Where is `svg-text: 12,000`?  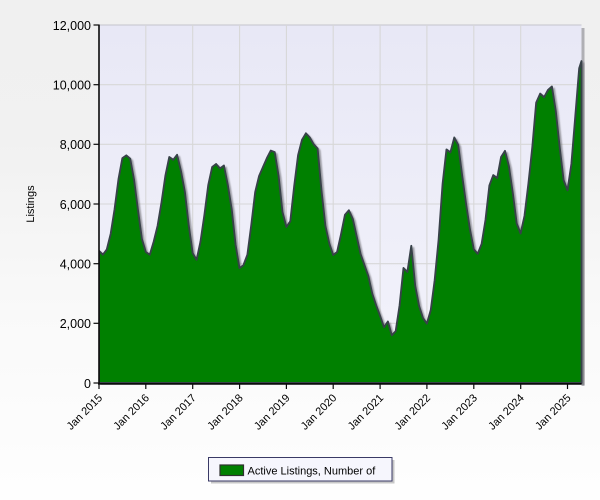 svg-text: 12,000 is located at coordinates (72, 26).